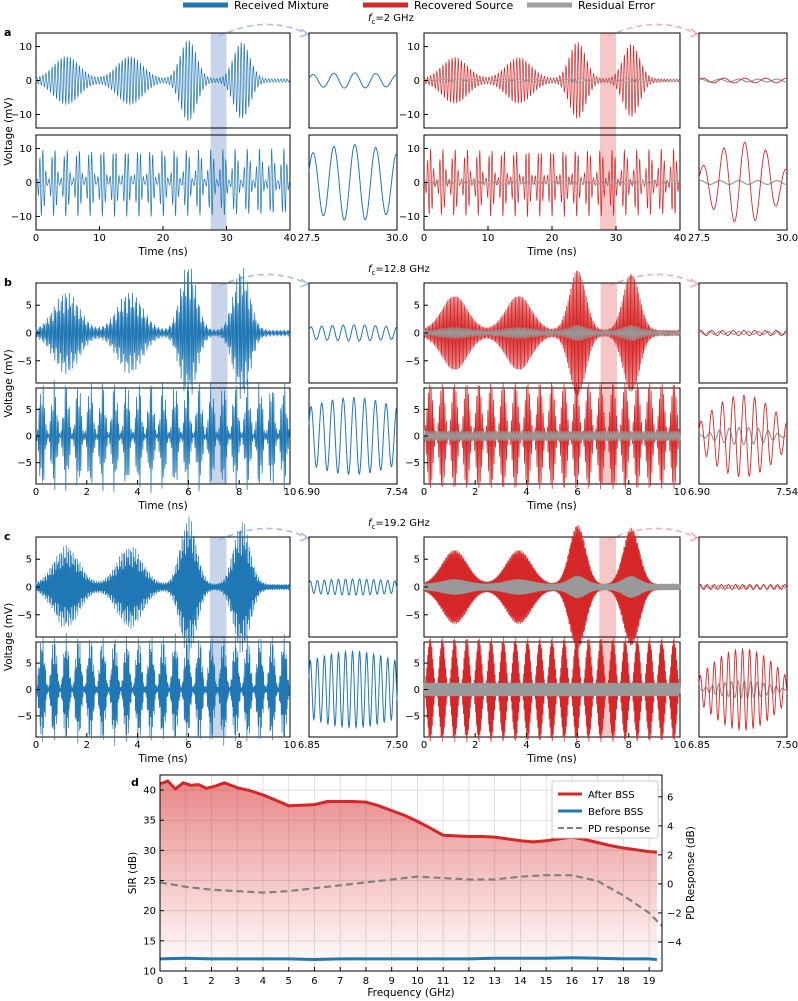 The image size is (798, 1001). What do you see at coordinates (412, 361) in the screenshot?
I see `recovered-top-ytick-label: −5` at bounding box center [412, 361].